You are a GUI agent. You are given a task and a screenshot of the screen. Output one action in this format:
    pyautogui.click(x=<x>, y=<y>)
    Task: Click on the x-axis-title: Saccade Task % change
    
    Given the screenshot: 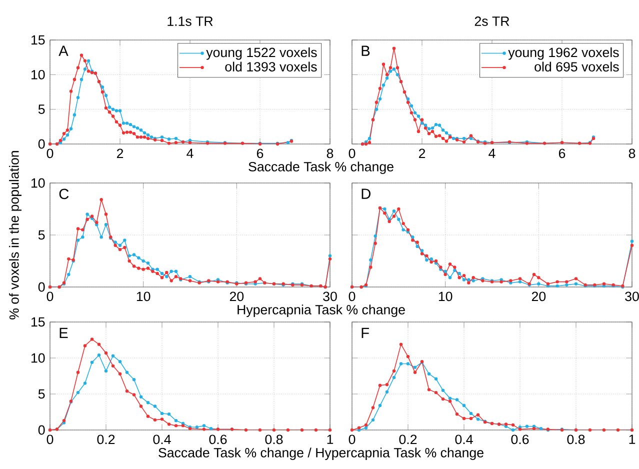 What is the action you would take?
    pyautogui.click(x=321, y=168)
    